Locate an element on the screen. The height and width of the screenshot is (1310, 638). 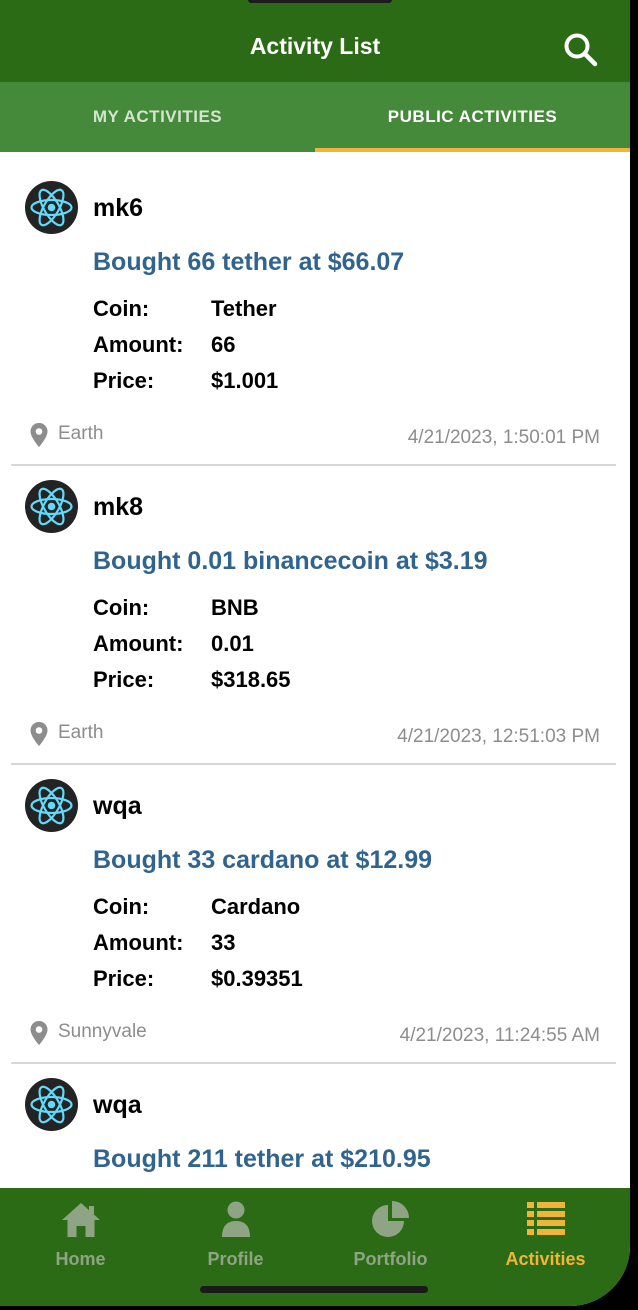
activity-headline: Bought 33 cardano at $12.99 is located at coordinates (263, 860).